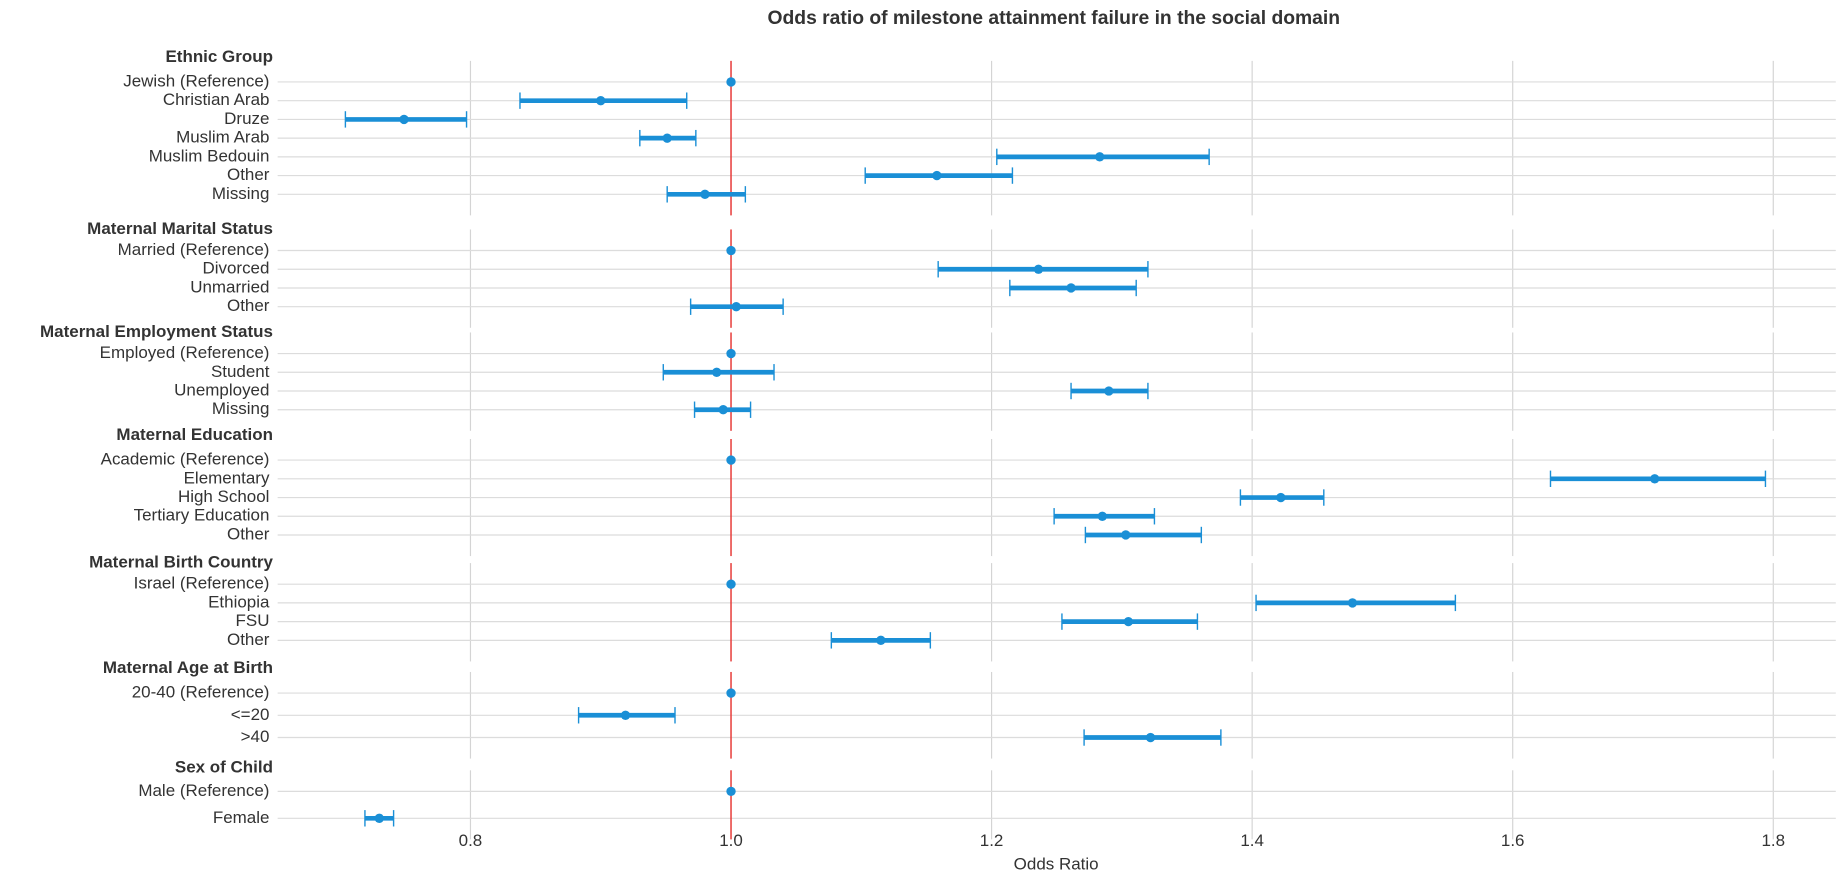 The image size is (1836, 878). Describe the element at coordinates (235, 268) in the screenshot. I see `row-label: Divorced` at that location.